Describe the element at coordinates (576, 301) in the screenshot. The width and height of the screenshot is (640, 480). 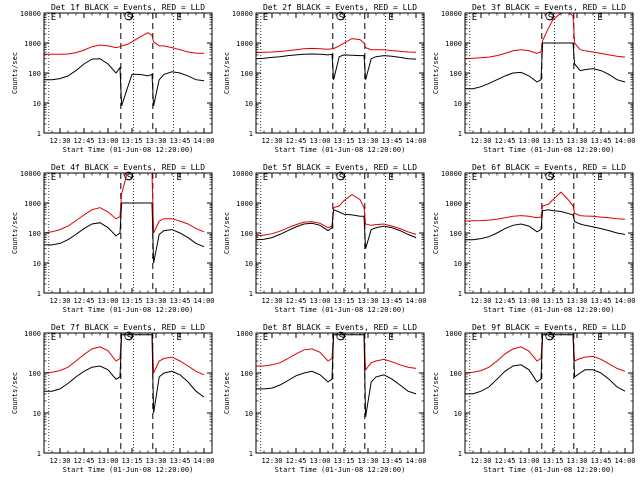
I see `x-tick-label: 13:30` at that location.